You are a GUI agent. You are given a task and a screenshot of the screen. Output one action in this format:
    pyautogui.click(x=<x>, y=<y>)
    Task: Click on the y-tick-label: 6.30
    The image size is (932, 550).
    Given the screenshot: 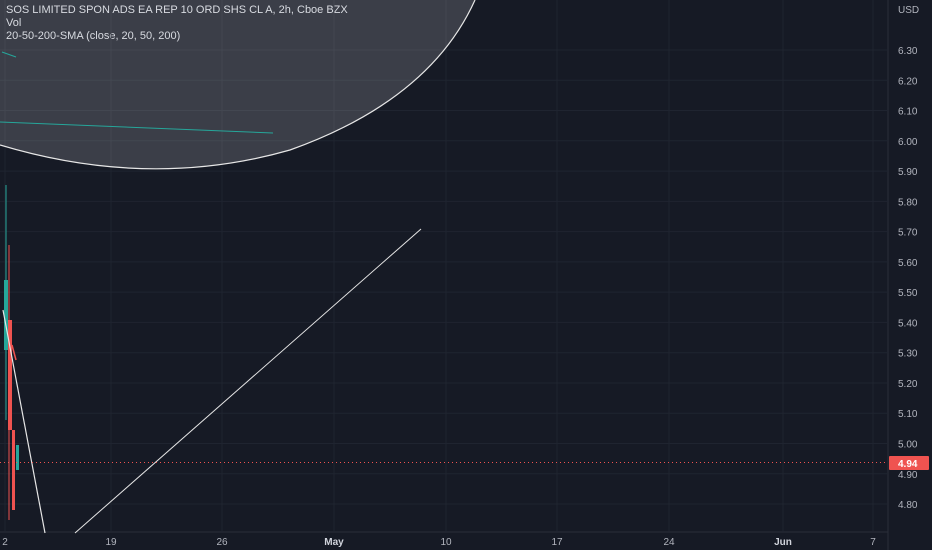 What is the action you would take?
    pyautogui.click(x=908, y=51)
    